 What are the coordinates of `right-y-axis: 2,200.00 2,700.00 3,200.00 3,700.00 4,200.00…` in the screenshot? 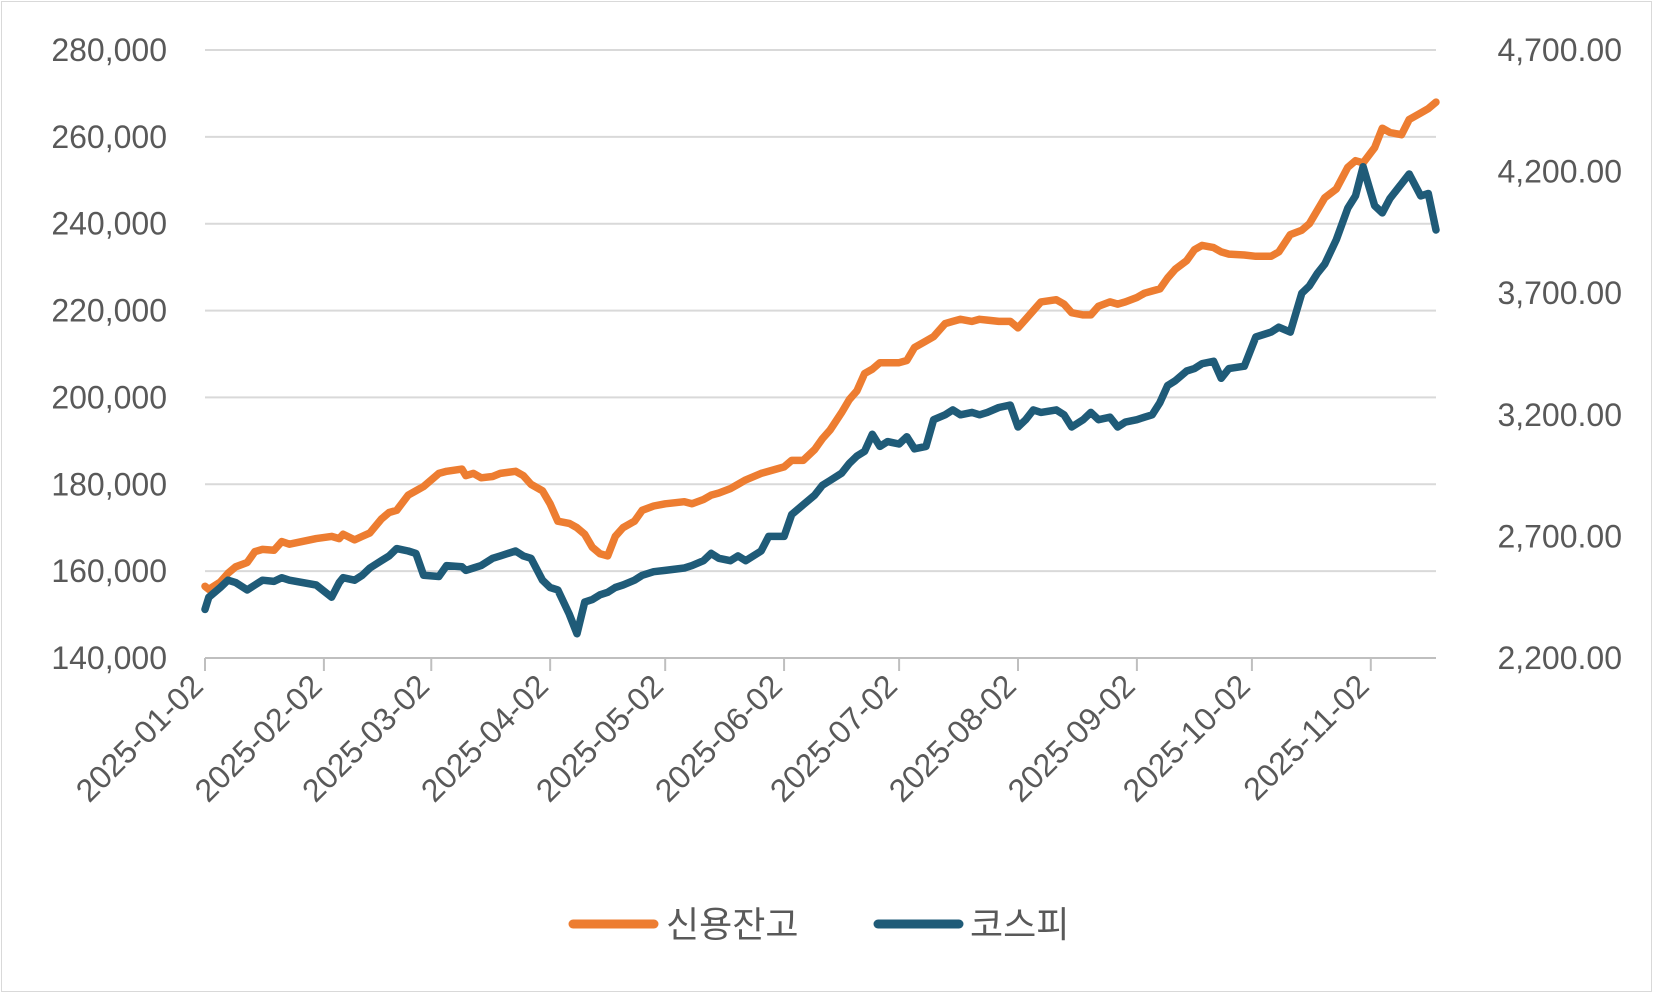 It's located at (1559, 354).